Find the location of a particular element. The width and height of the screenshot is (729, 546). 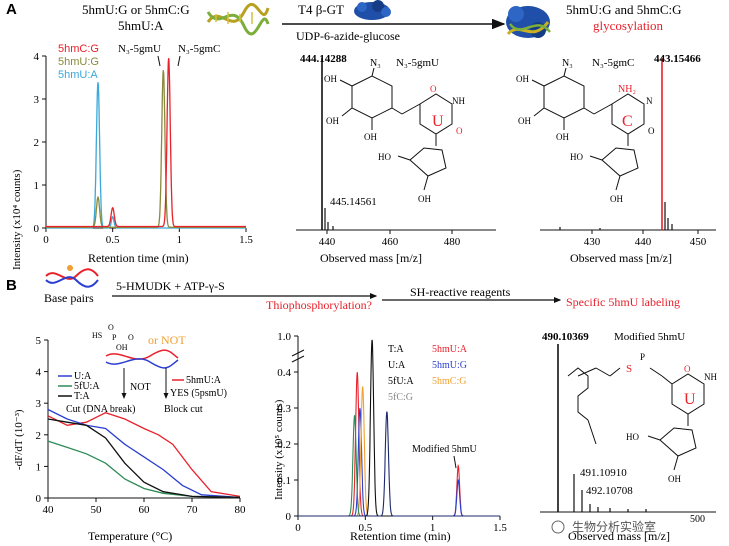

oh-label-c3: OH is located at coordinates (562, 137).